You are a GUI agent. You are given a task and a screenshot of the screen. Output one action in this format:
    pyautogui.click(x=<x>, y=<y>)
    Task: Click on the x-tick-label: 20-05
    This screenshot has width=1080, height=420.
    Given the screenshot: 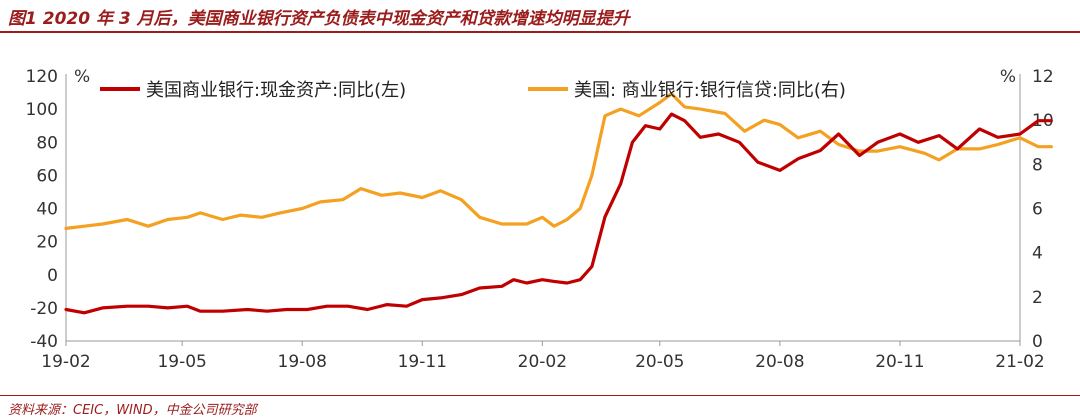 What is the action you would take?
    pyautogui.click(x=659, y=362)
    